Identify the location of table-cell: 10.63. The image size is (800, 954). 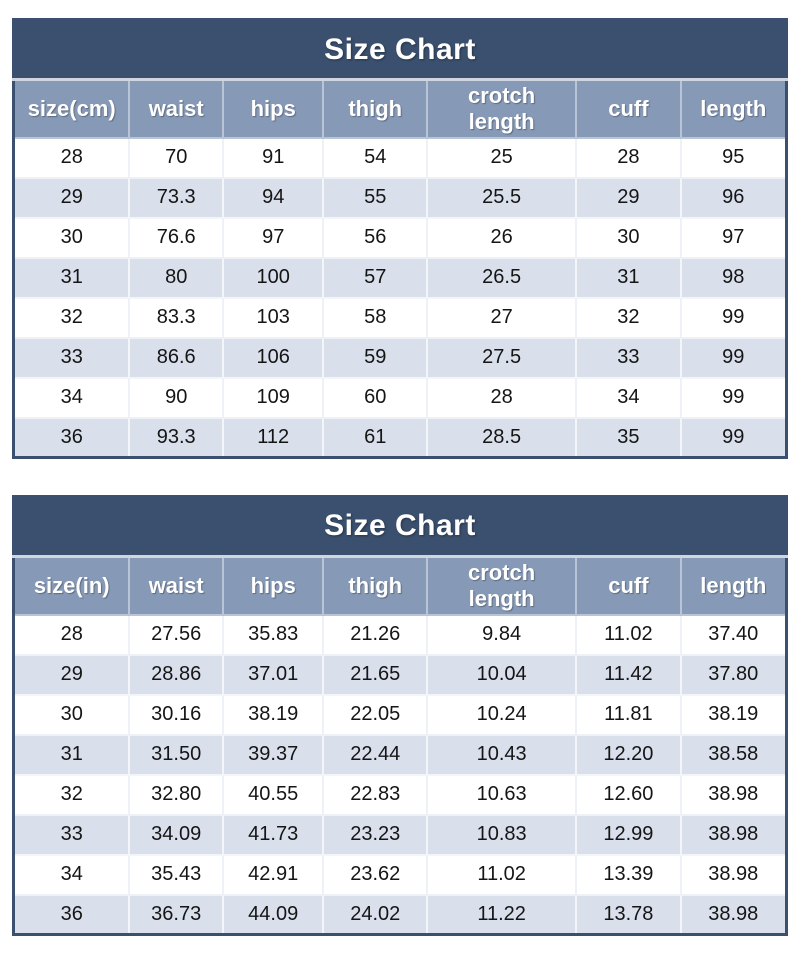
(502, 794).